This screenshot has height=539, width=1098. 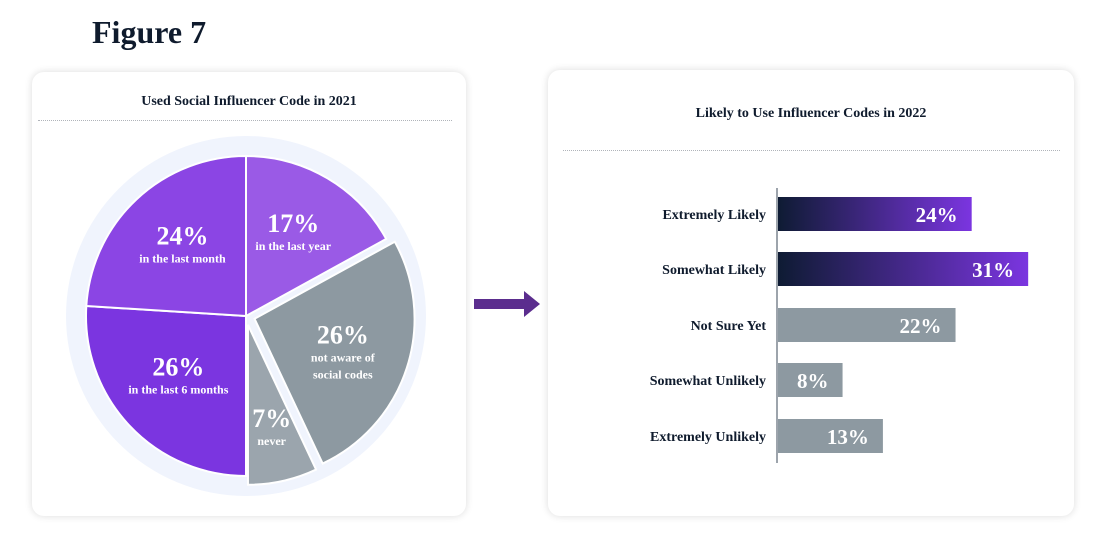 I want to click on pie-slice-label: in the last year, so click(x=293, y=246).